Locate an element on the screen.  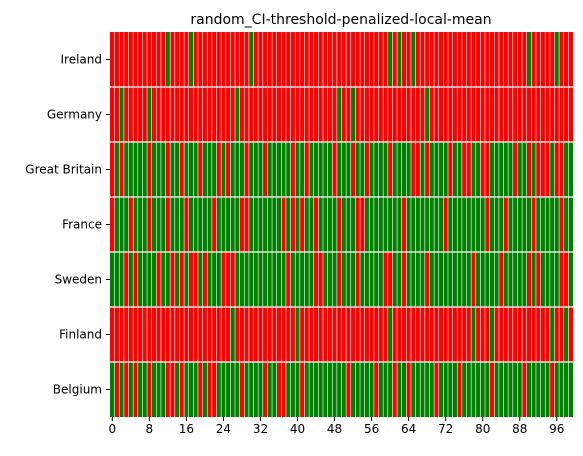
x-axis: 0 8 16 24 32 40 48 56 64 72 80 88 96 is located at coordinates (336, 426).